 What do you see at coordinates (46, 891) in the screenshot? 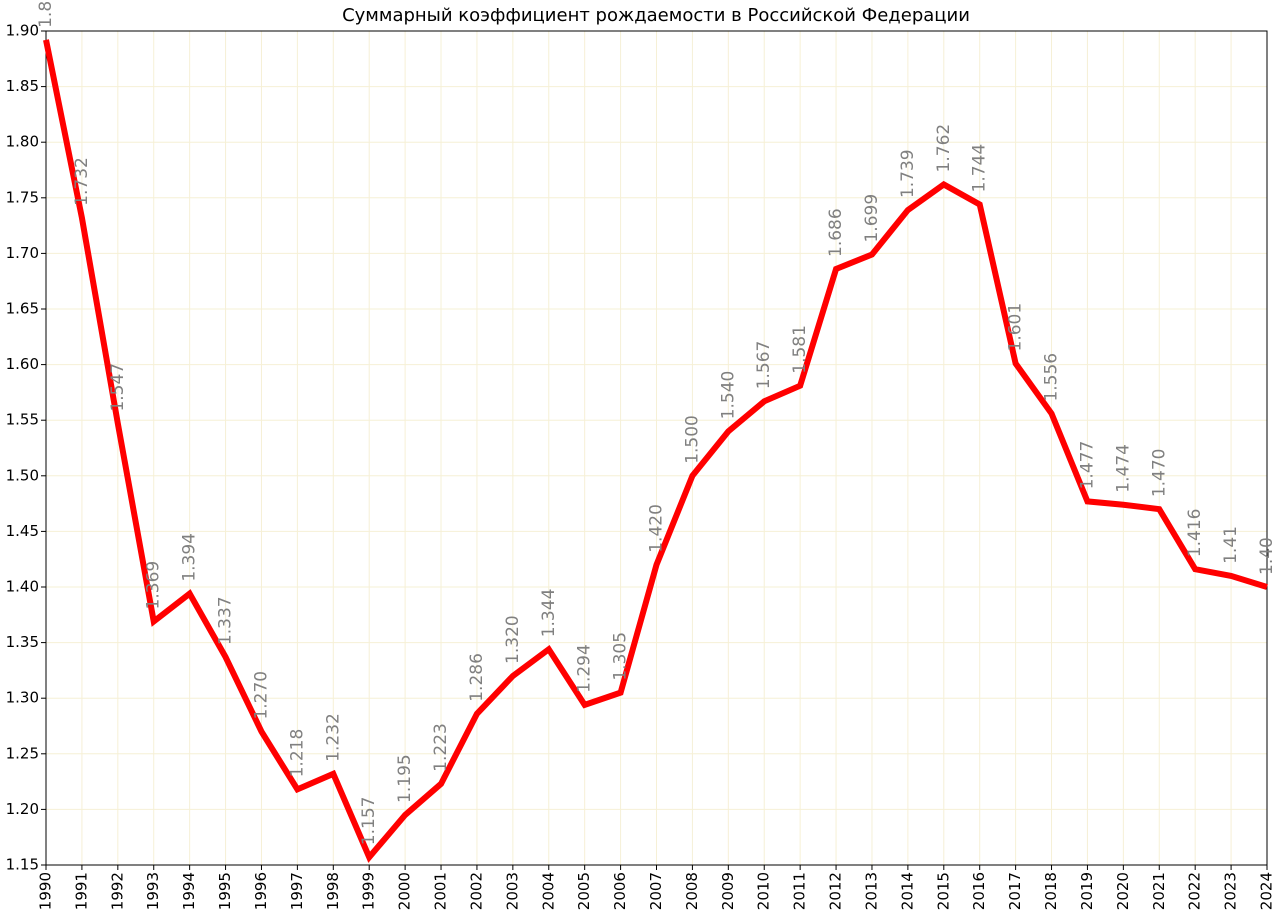
I see `x-tick-label: 1990` at bounding box center [46, 891].